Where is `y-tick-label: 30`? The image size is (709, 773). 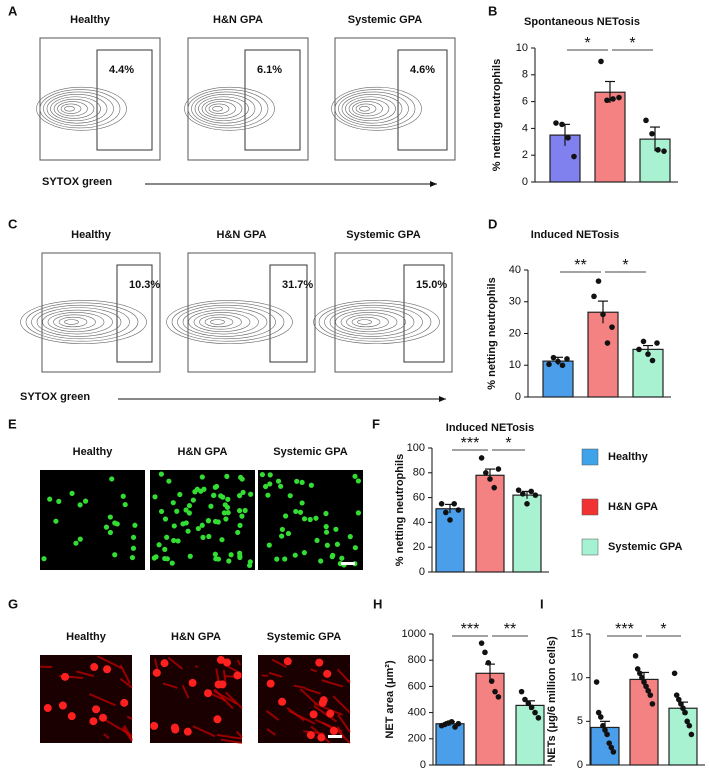
y-tick-label: 30 is located at coordinates (515, 302).